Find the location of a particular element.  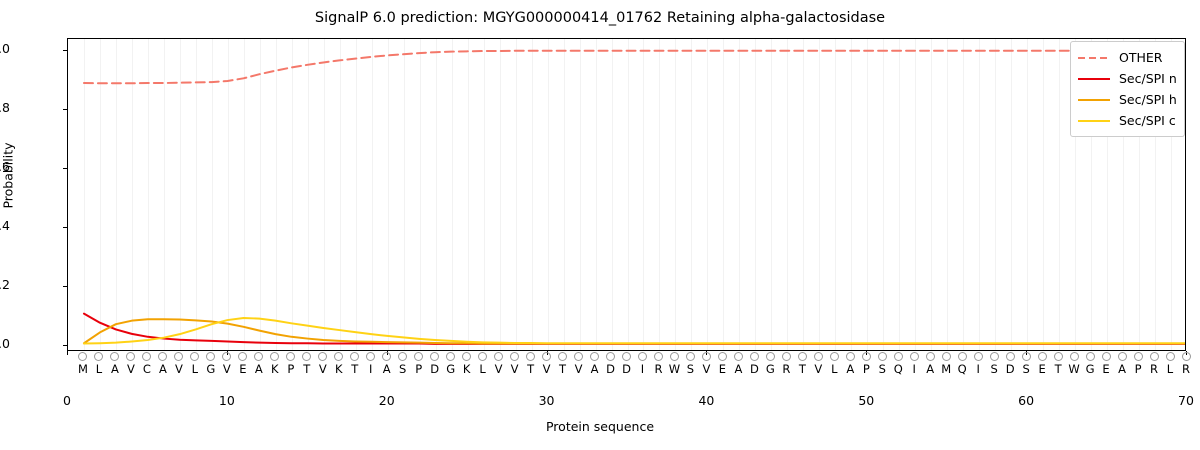

residue-letter: S is located at coordinates (1026, 369).